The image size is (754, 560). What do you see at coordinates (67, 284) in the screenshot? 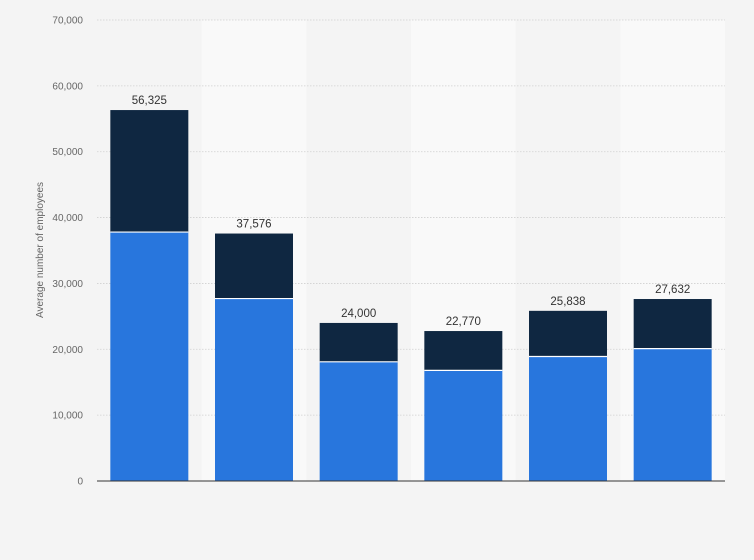
I see `y-tick-label: 30,000` at bounding box center [67, 284].